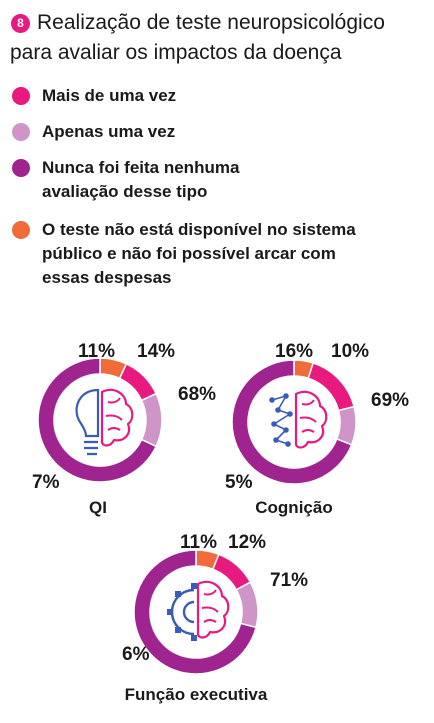 This screenshot has height=723, width=434. Describe the element at coordinates (21, 230) in the screenshot. I see `legend-dot-not-available` at that location.